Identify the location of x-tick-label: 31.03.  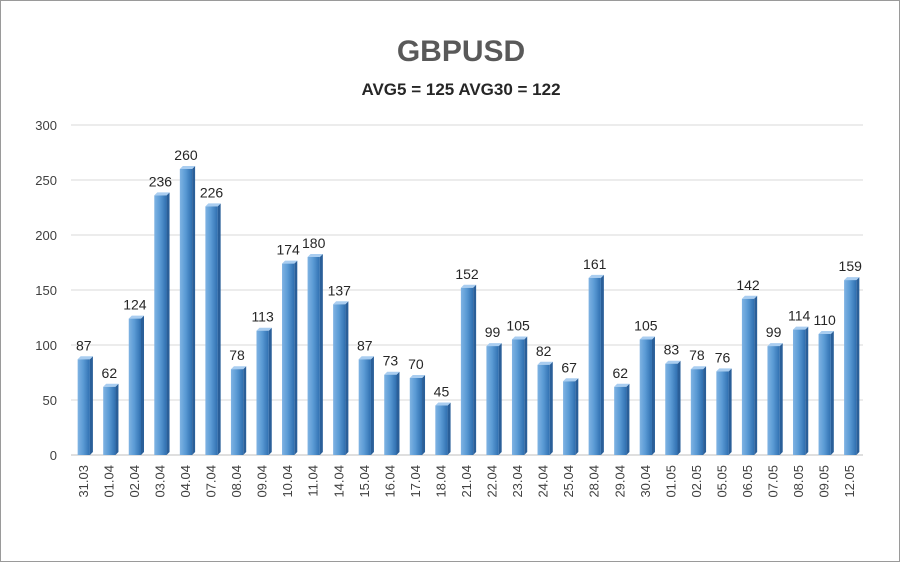
(83, 481).